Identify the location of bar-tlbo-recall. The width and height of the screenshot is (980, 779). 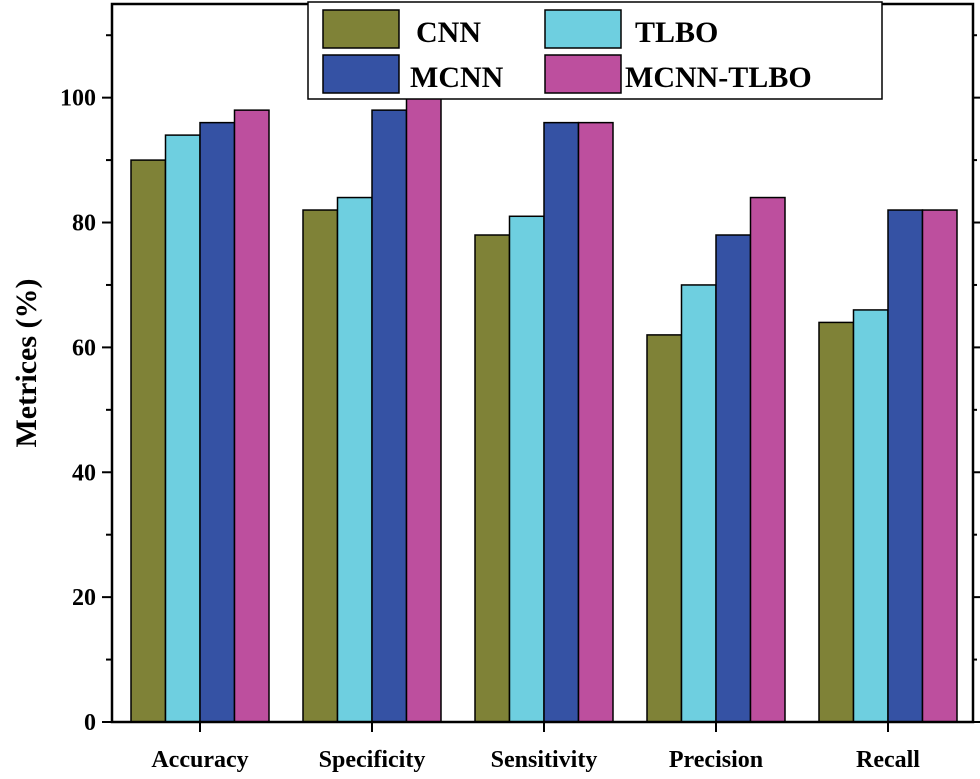
(870, 516).